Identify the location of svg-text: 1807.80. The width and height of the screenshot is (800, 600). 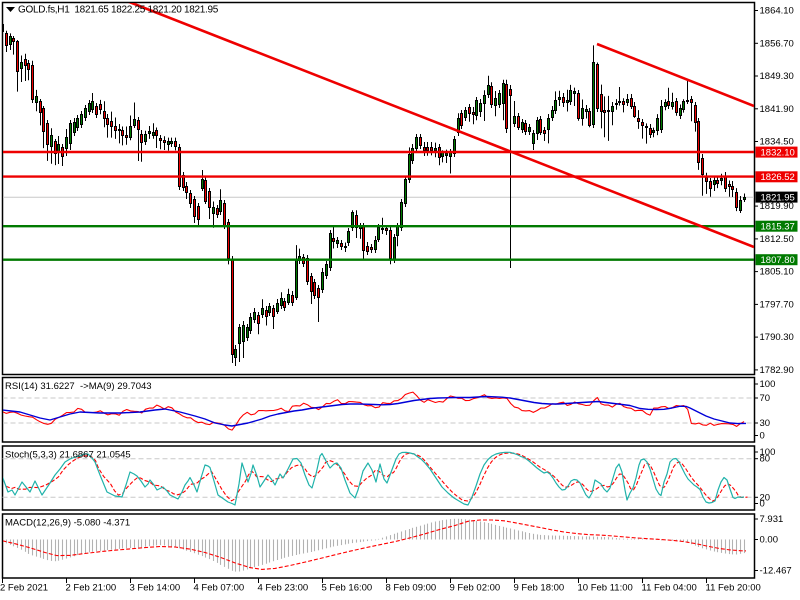
(778, 260).